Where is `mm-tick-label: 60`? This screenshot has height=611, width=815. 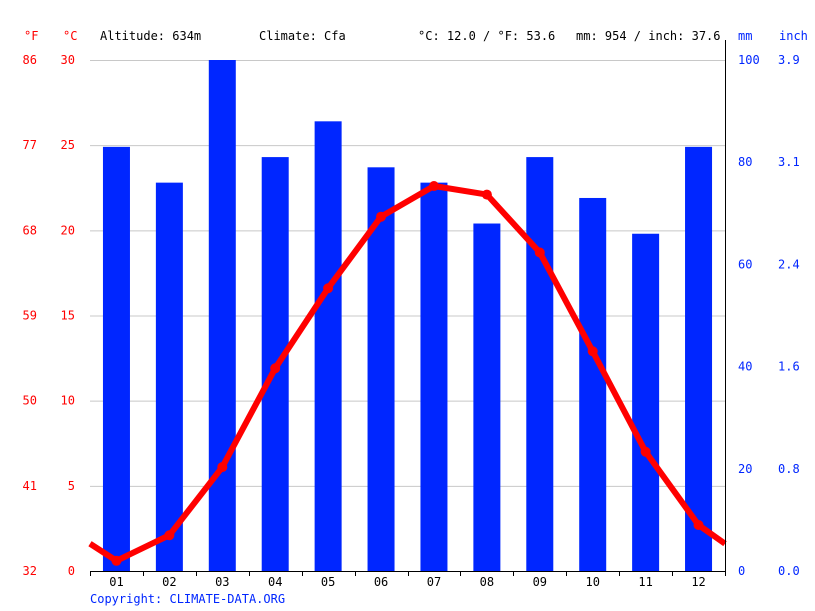
mm-tick-label: 60 is located at coordinates (745, 264).